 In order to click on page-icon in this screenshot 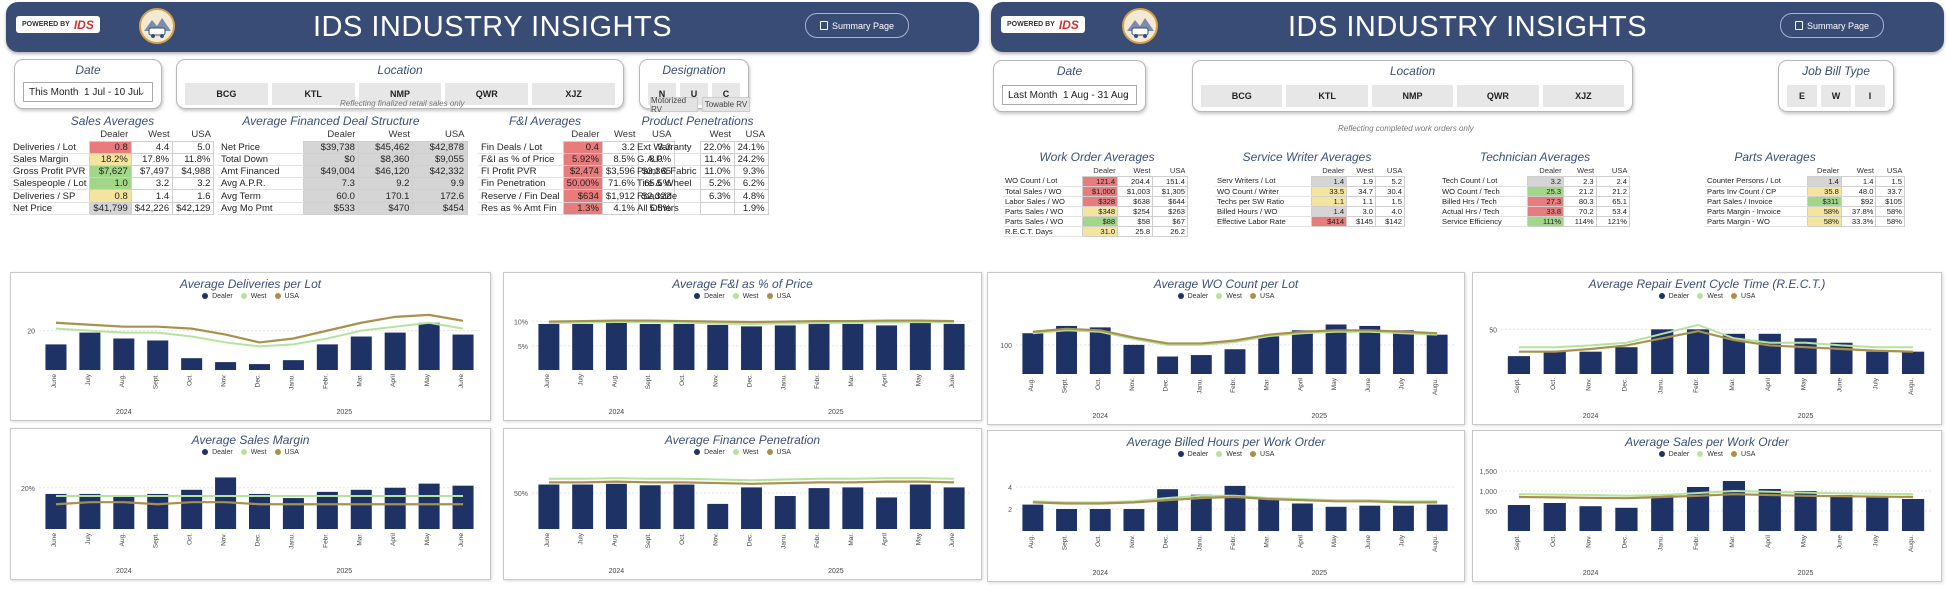, I will do `click(1798, 25)`.